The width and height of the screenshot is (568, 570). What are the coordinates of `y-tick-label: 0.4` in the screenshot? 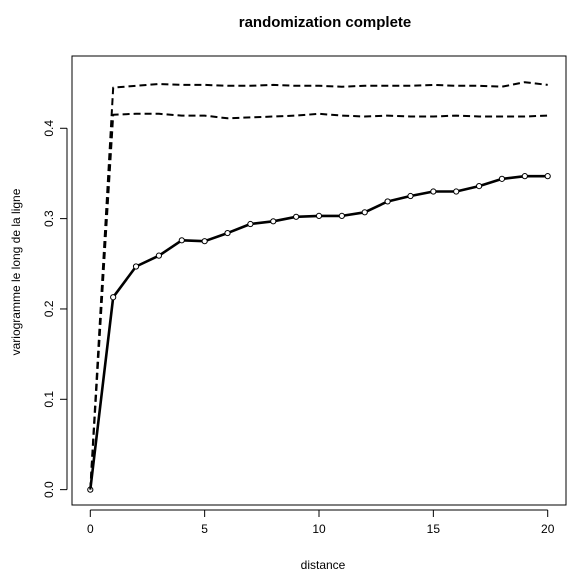 It's located at (49, 128).